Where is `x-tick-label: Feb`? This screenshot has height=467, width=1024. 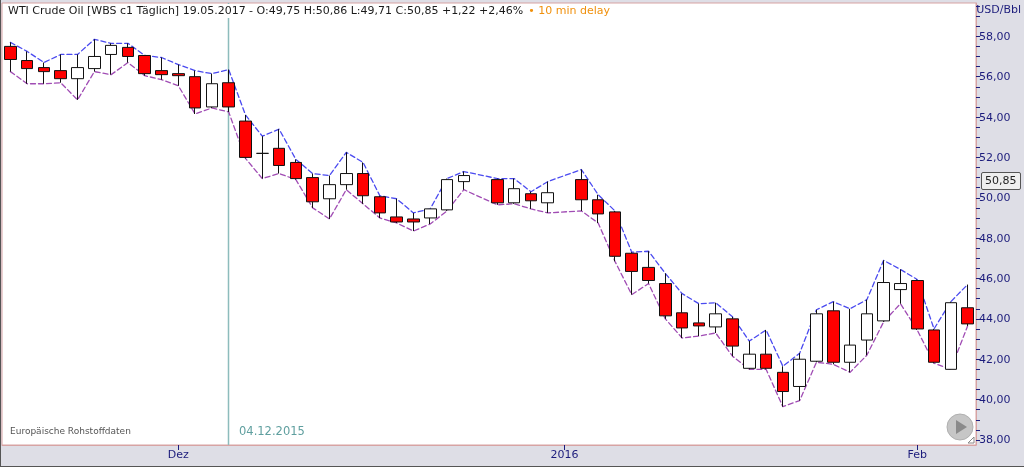
x-tick-label: Feb is located at coordinates (917, 454).